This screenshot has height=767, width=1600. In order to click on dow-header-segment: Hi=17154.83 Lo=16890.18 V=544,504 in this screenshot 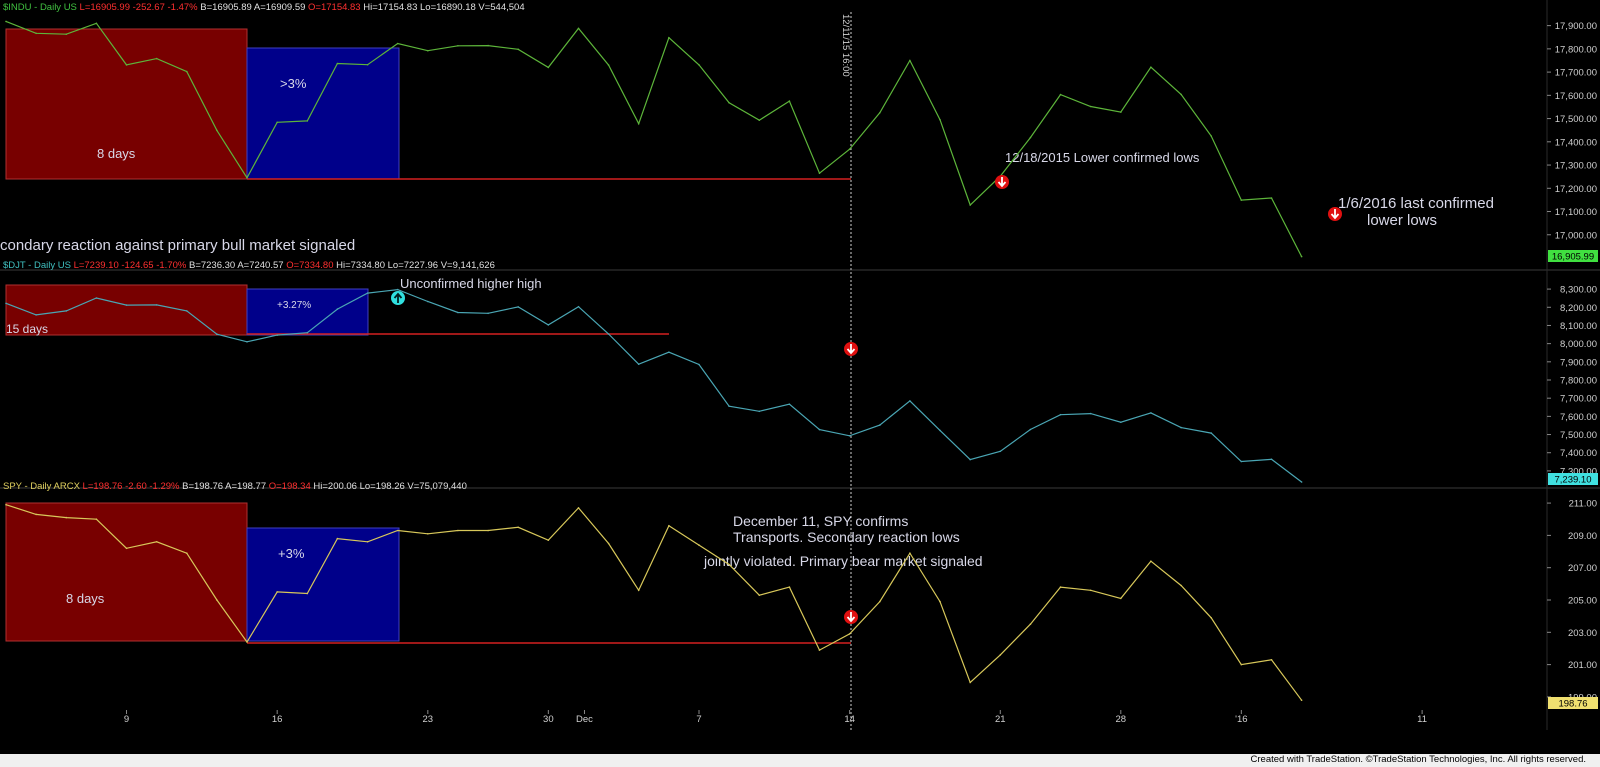, I will do `click(443, 7)`.